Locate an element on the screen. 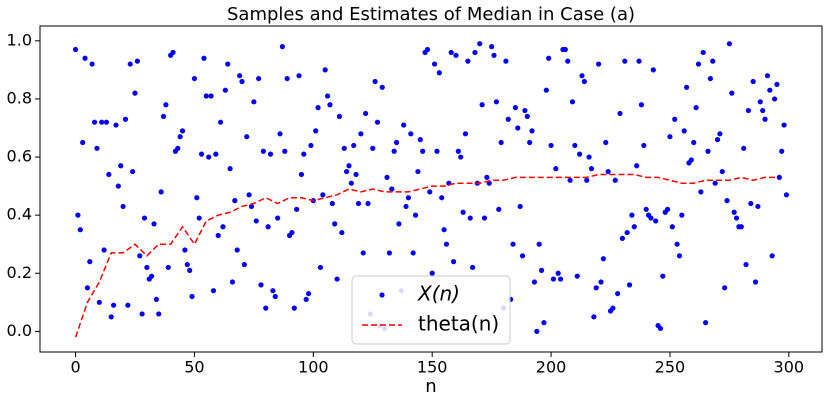 This screenshot has height=404, width=828. y-tick-label: 1.0 is located at coordinates (19, 39).